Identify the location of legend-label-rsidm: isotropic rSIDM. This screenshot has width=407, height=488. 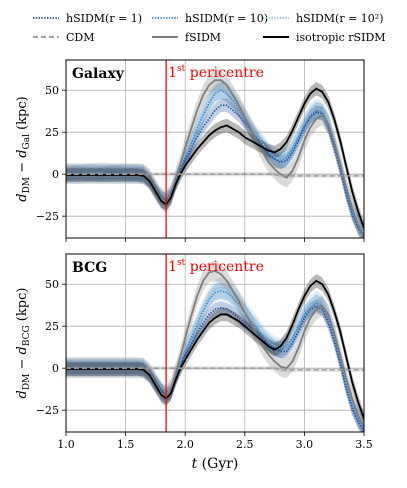
(341, 37).